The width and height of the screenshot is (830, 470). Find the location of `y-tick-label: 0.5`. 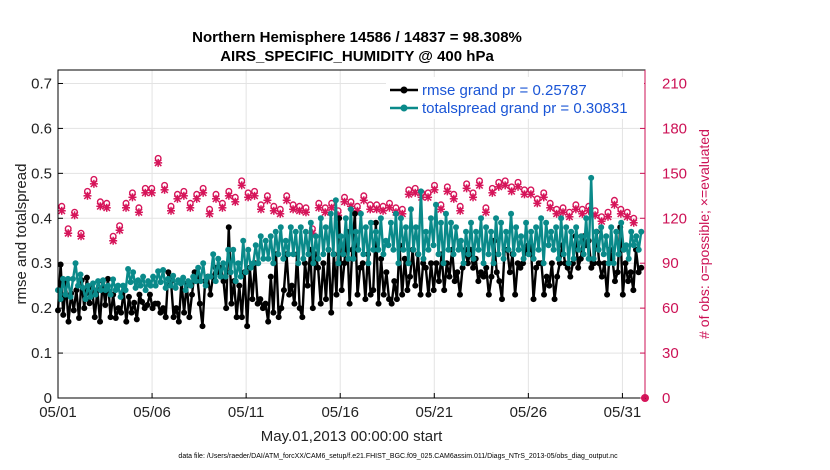

y-tick-label: 0.5 is located at coordinates (41, 173).